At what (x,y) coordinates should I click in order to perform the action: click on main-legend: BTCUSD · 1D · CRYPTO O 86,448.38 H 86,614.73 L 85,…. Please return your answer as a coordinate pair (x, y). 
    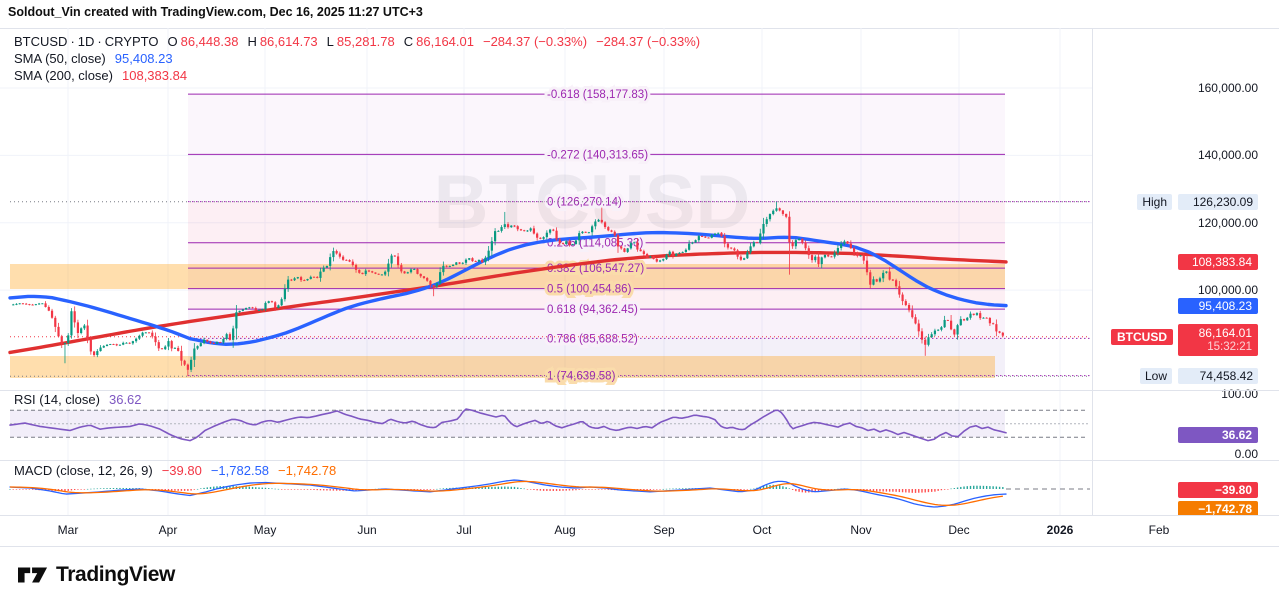
    Looking at the image, I should click on (358, 58).